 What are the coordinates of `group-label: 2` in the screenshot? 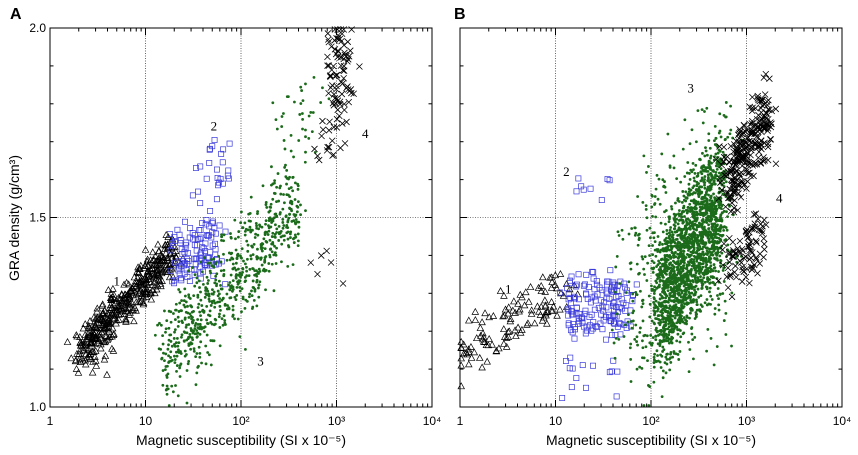 It's located at (214, 125).